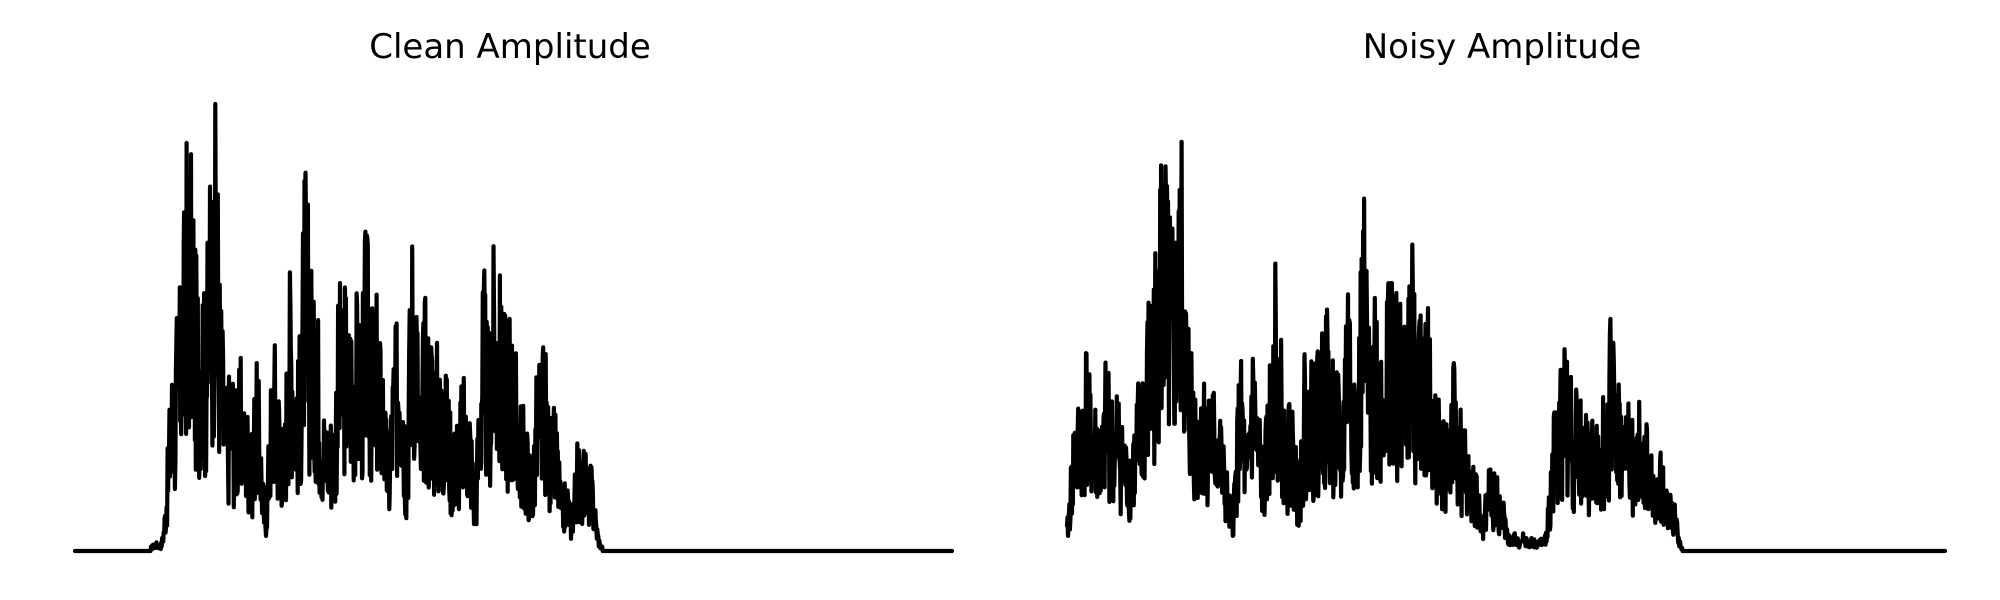 The image size is (2000, 600). Describe the element at coordinates (510, 47) in the screenshot. I see `chart-title-clean: Clean Amplitude` at that location.